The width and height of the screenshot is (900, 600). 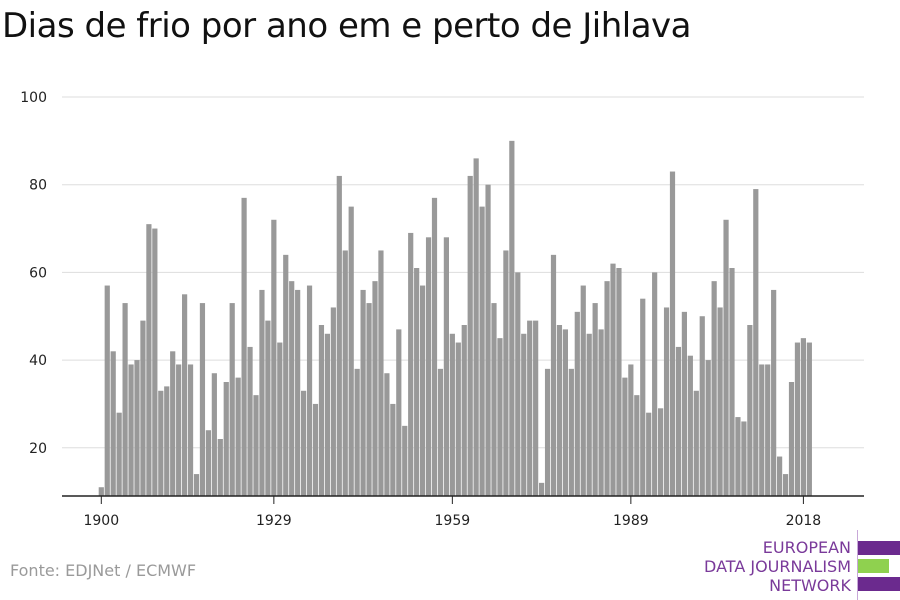 What do you see at coordinates (428, 366) in the screenshot?
I see `bar-1955` at bounding box center [428, 366].